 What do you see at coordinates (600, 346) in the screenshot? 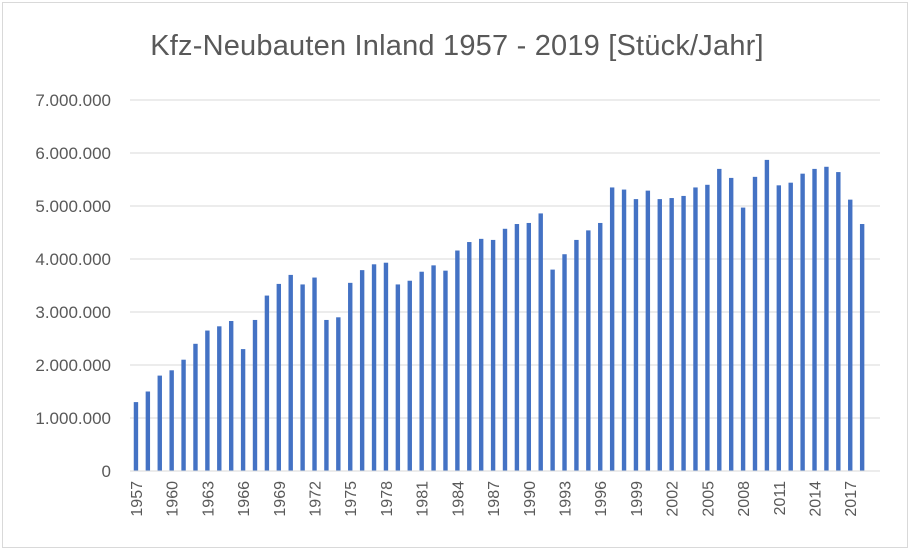
I see `bar-1996` at bounding box center [600, 346].